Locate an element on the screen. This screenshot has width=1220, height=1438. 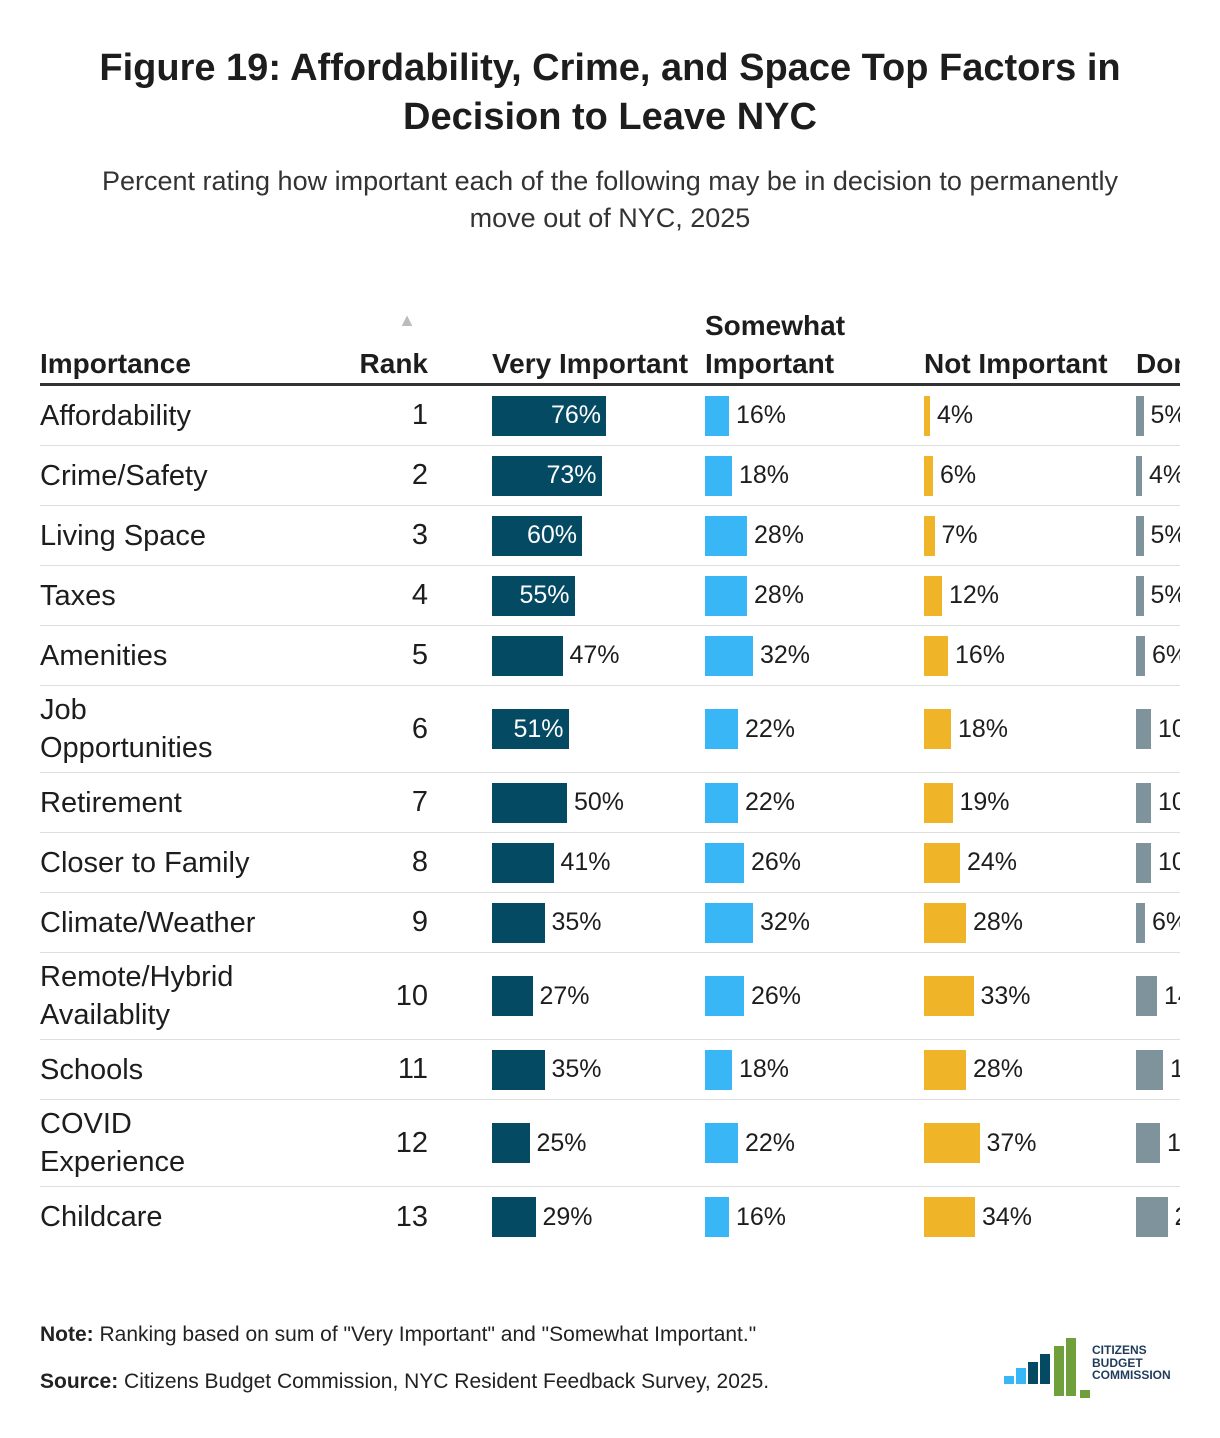
row-name: Retirement is located at coordinates (111, 802).